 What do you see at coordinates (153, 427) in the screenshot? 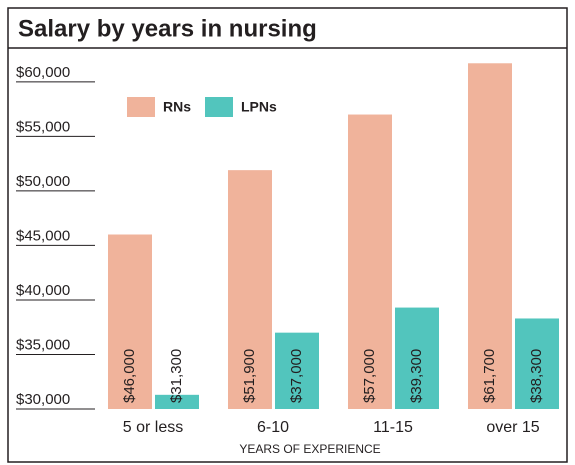
I see `x-tick-label: 5 or less` at bounding box center [153, 427].